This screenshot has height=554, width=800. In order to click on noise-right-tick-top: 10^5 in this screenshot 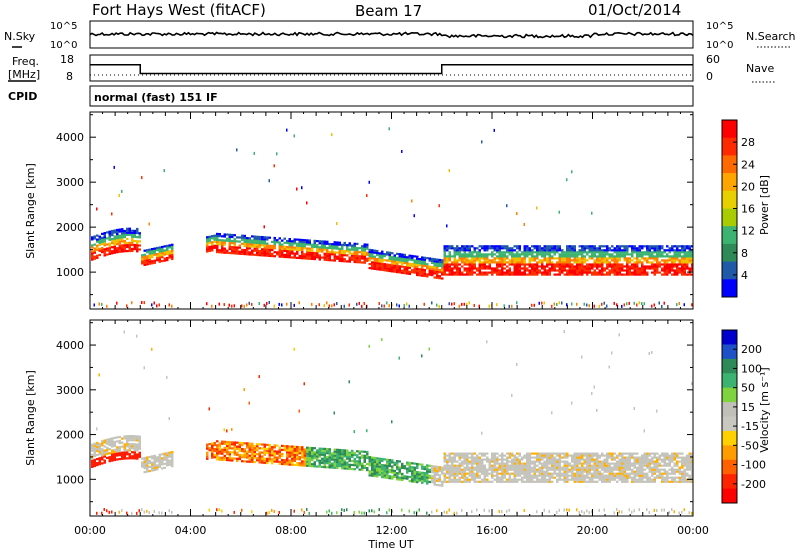, I will do `click(719, 26)`.